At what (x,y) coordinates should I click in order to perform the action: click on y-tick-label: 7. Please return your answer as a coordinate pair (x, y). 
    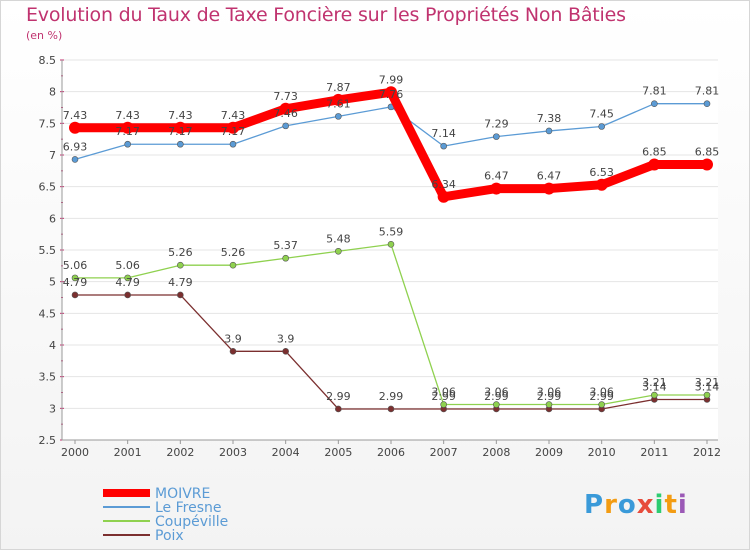
    Looking at the image, I should click on (52, 155).